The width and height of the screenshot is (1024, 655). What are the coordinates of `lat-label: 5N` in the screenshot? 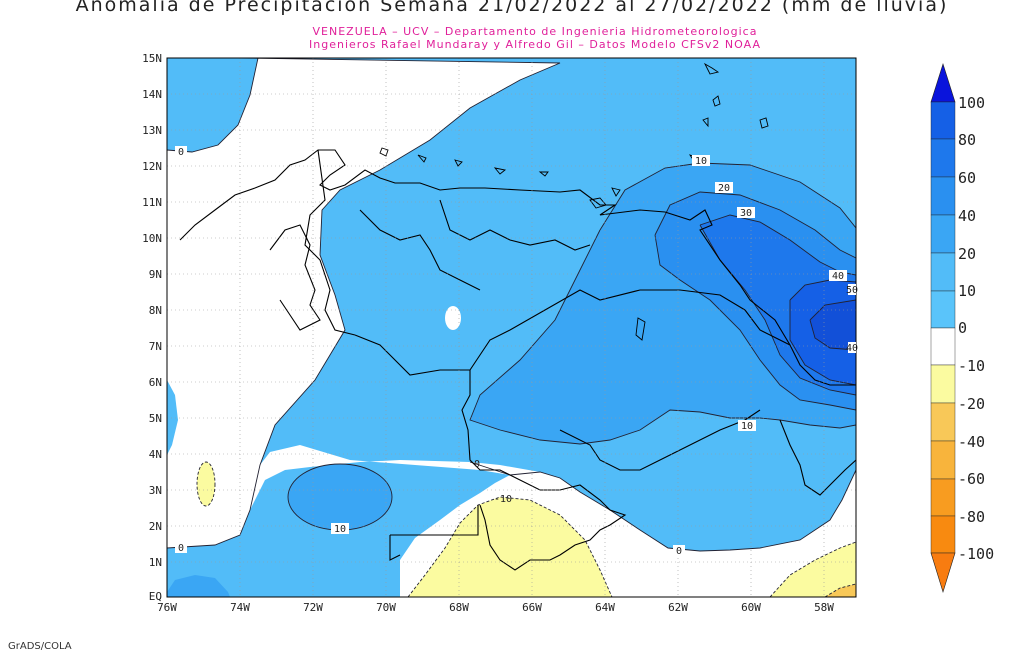 It's located at (155, 418).